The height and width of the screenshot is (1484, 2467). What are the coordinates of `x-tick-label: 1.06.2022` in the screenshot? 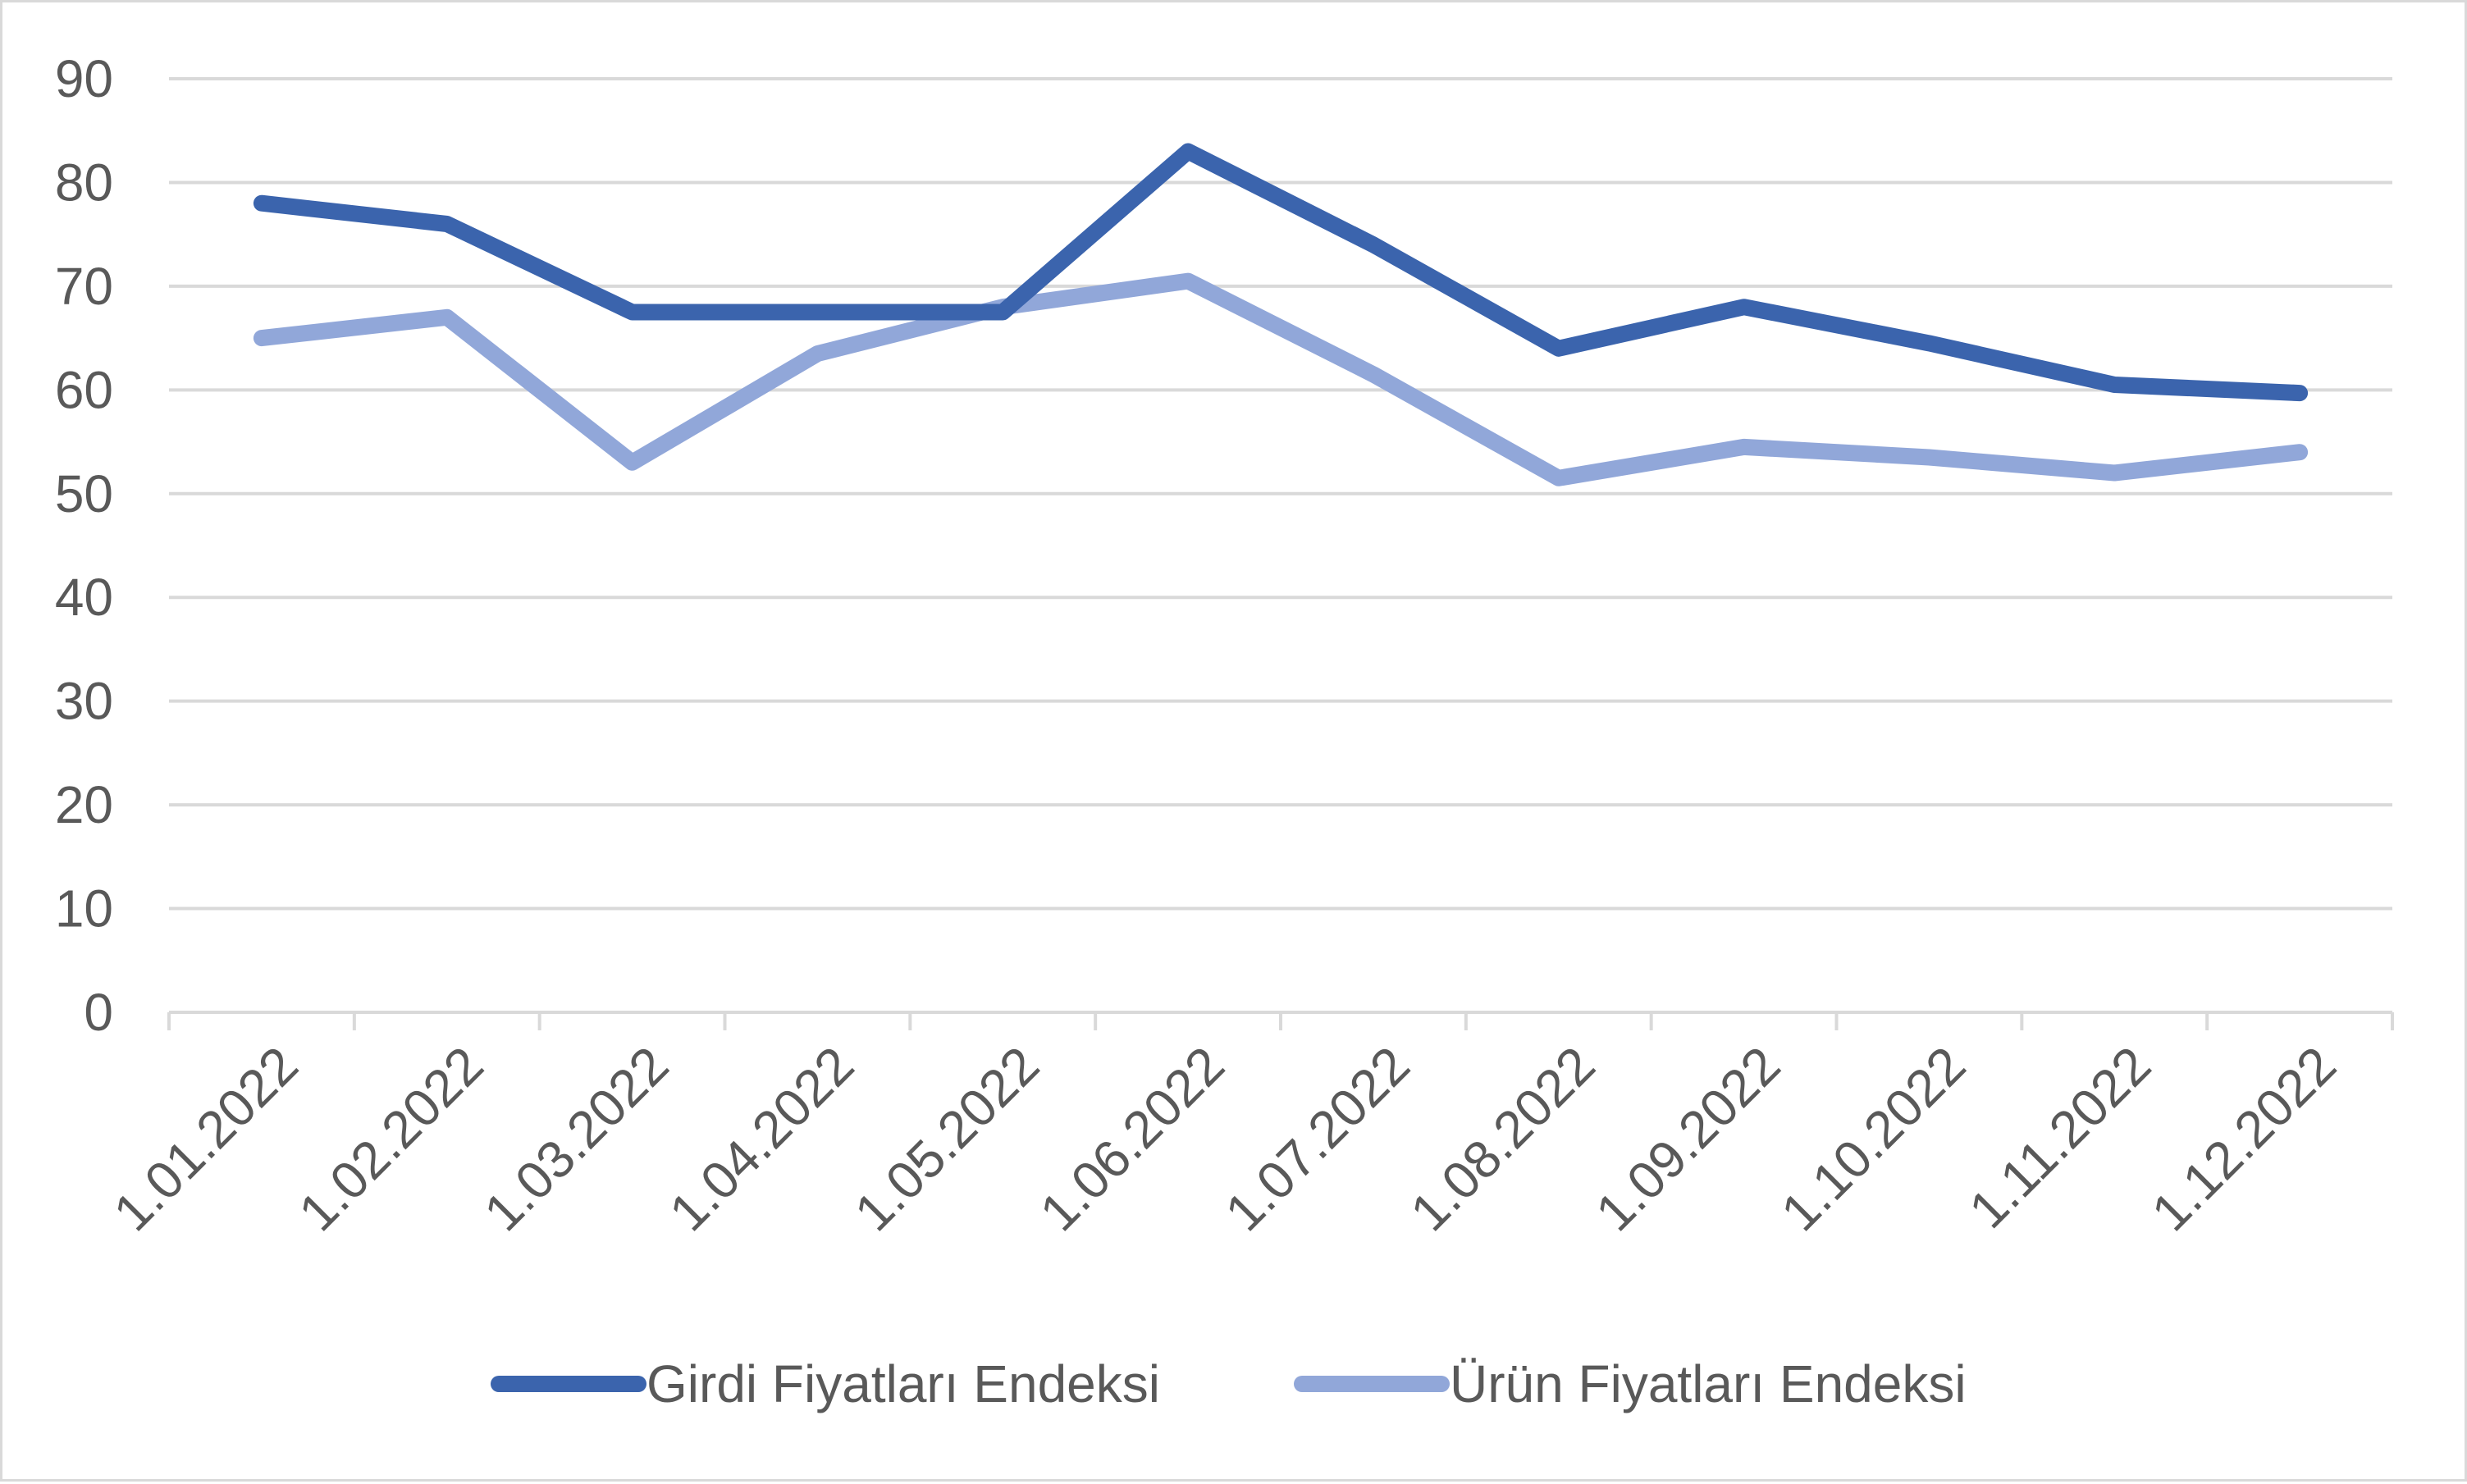 It's located at (1132, 1138).